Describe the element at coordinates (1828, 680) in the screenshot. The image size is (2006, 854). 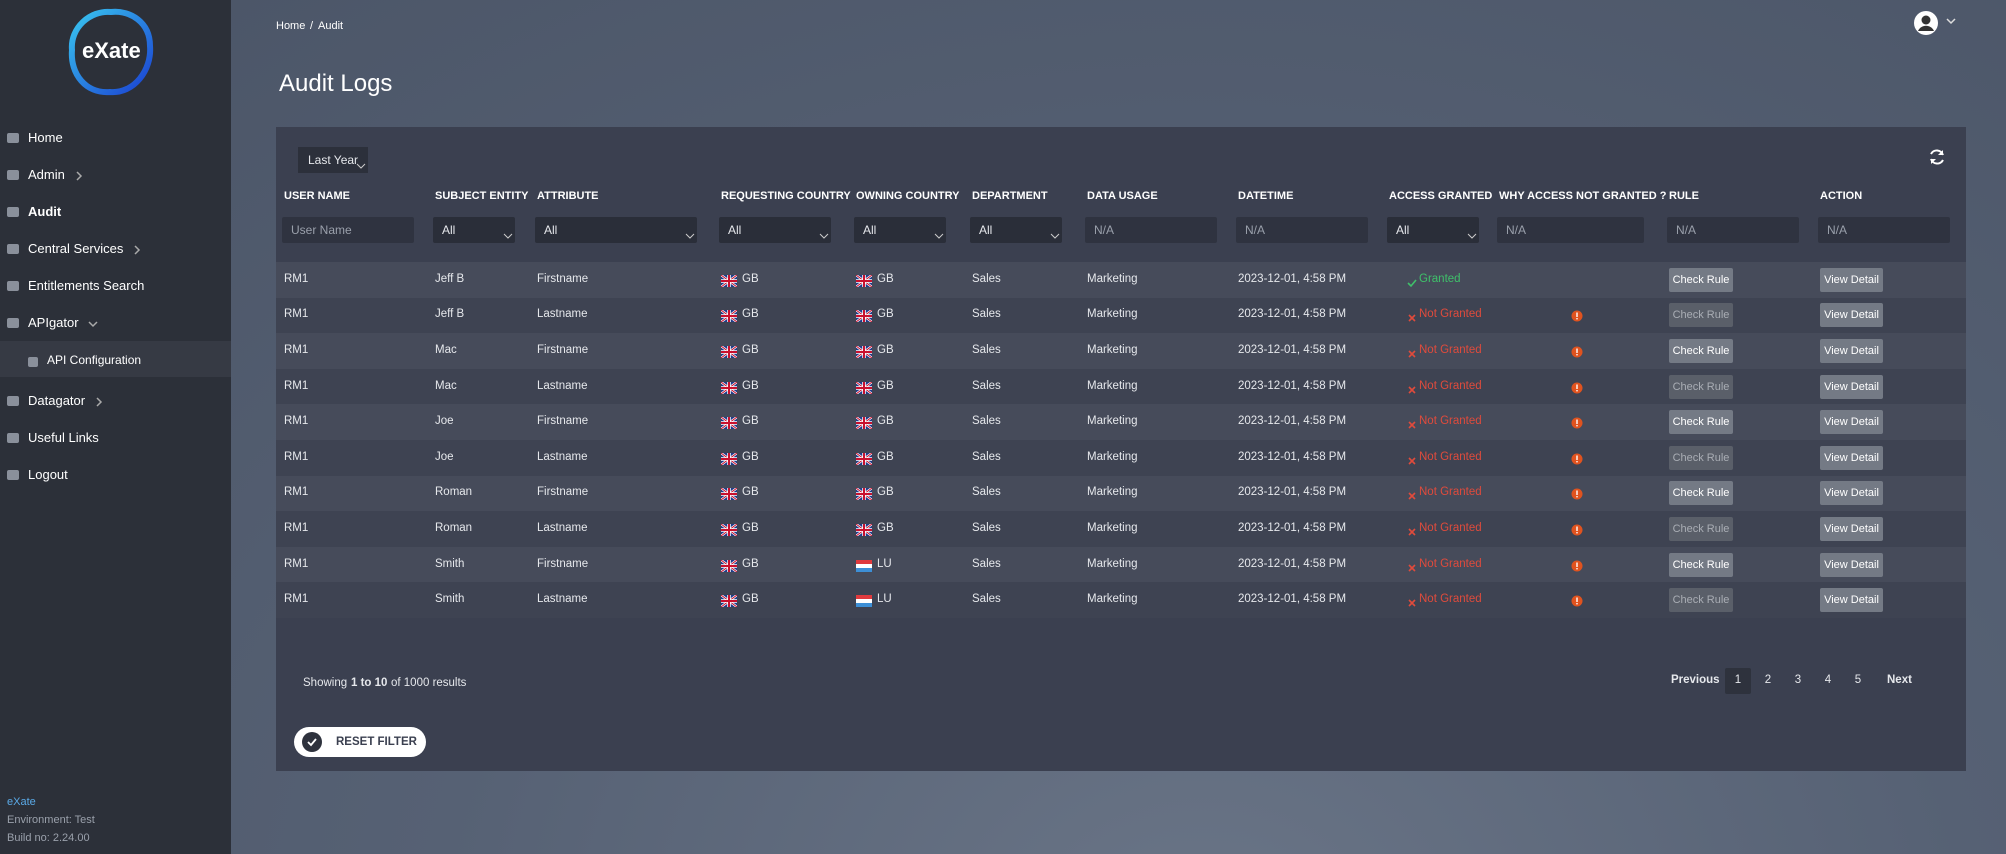
I see `page-number: 4` at that location.